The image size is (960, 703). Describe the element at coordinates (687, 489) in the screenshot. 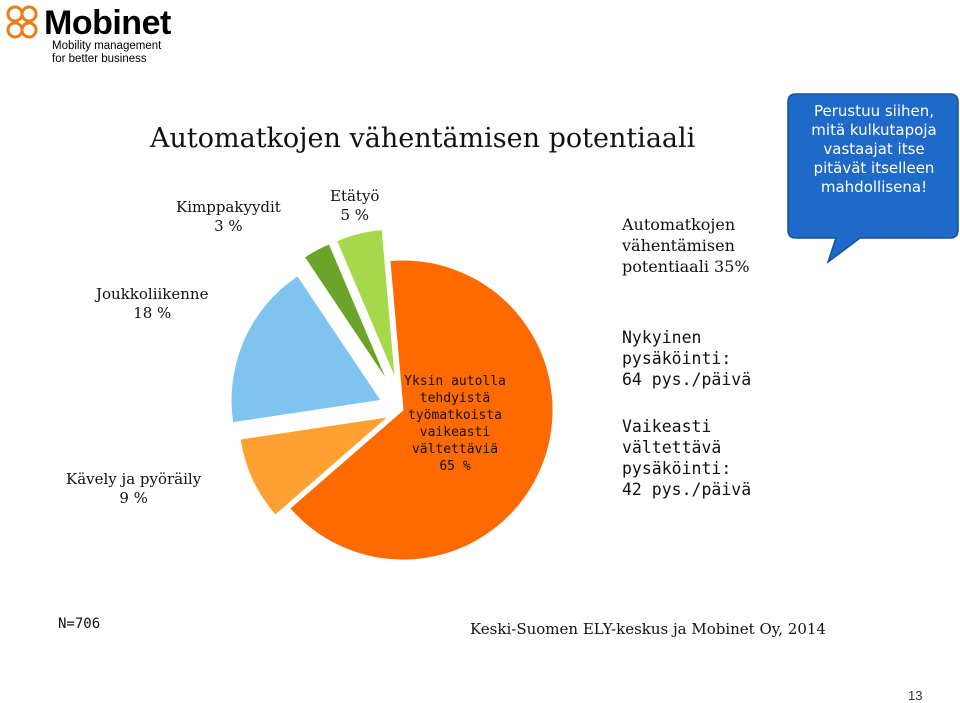

I see `unavoidable-parking-line-4: 42 pys./päivä` at that location.